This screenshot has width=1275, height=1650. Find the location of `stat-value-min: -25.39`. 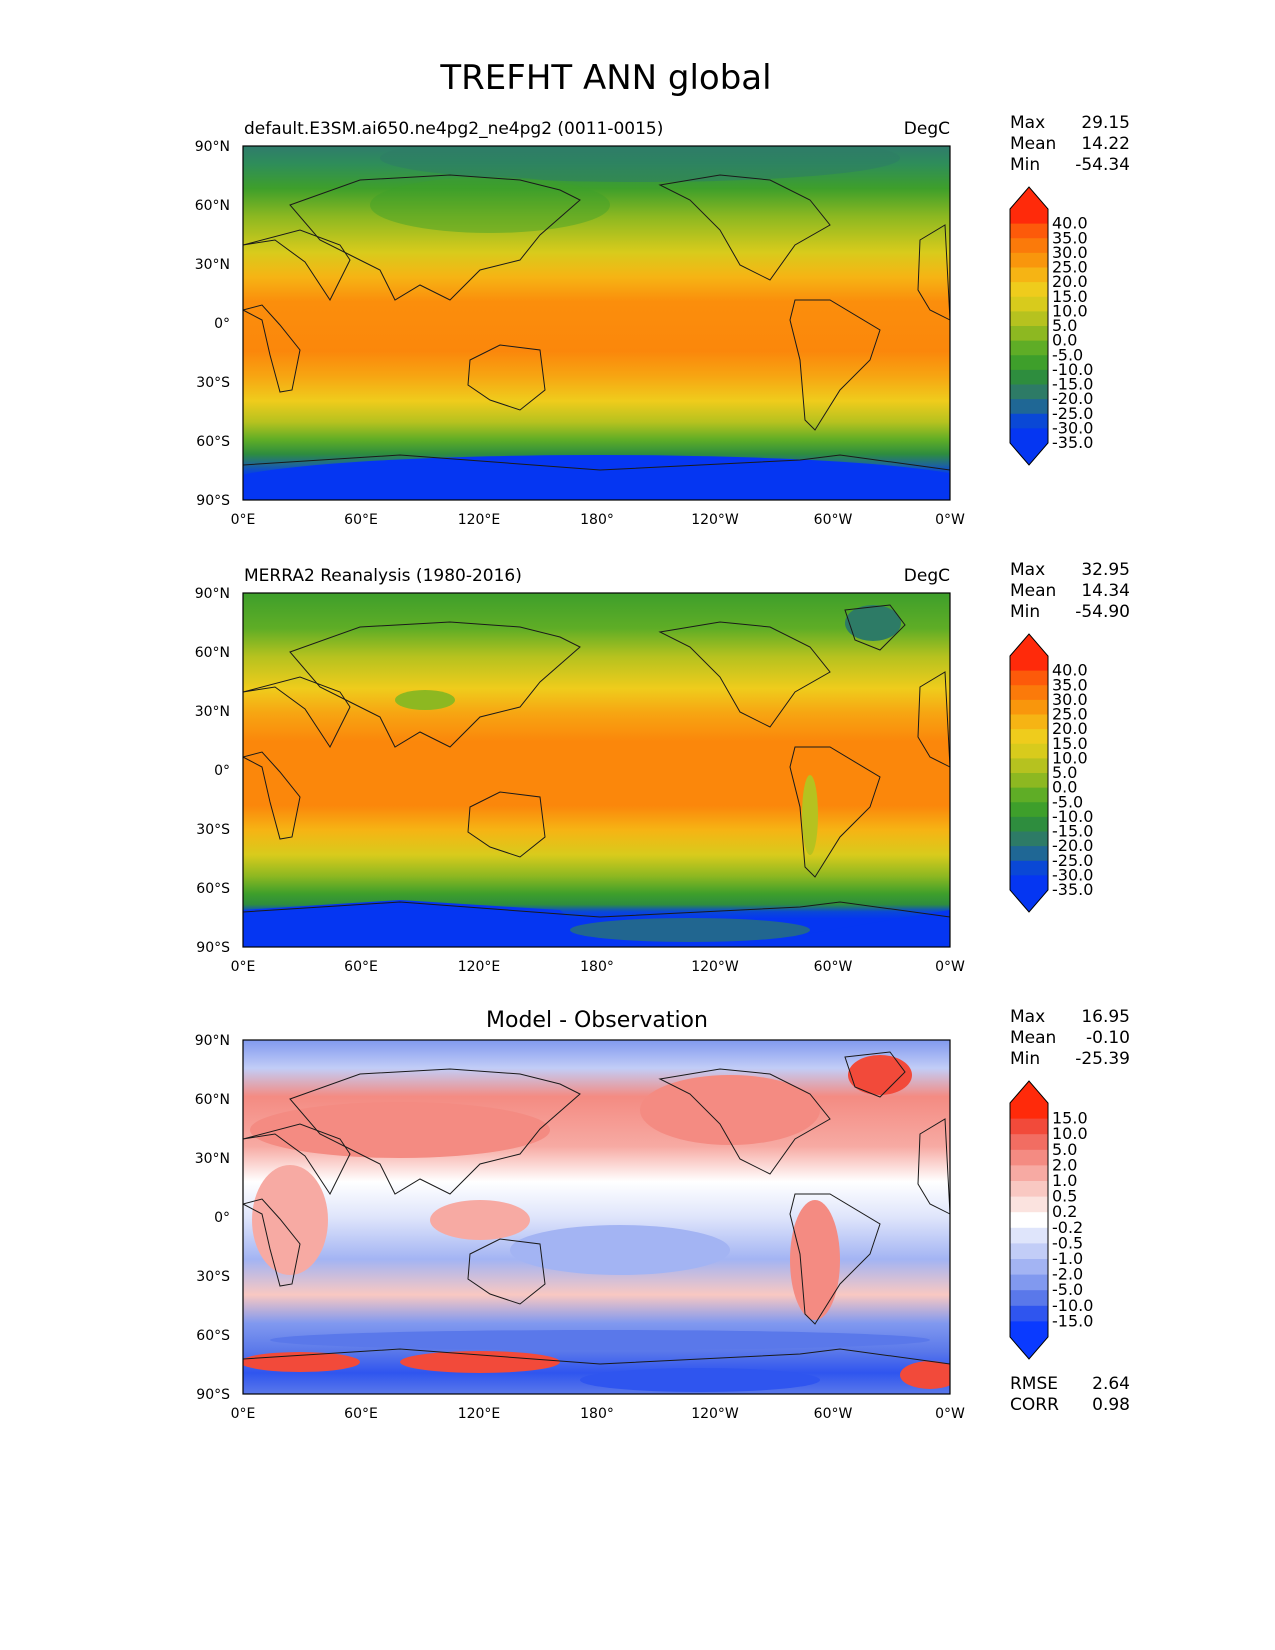

stat-value-min: -25.39 is located at coordinates (1102, 1059).